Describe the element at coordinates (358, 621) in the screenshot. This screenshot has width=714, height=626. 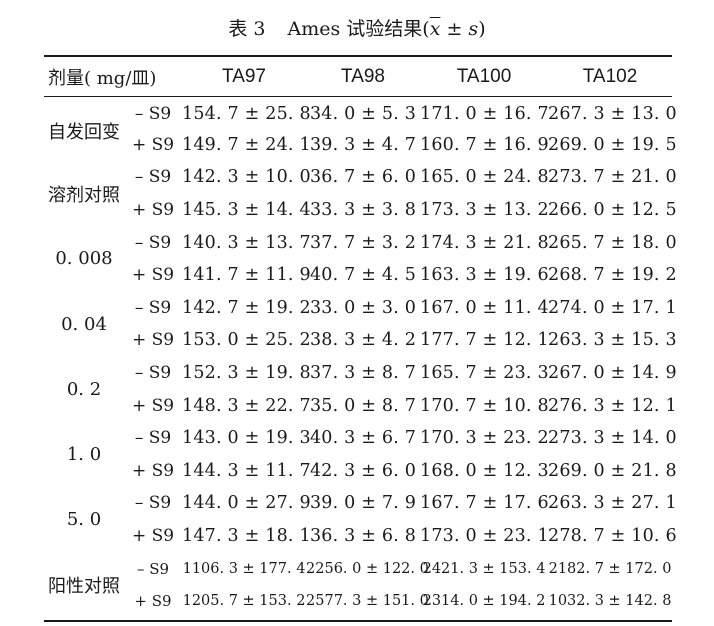
I see `table-bottom-rule` at that location.